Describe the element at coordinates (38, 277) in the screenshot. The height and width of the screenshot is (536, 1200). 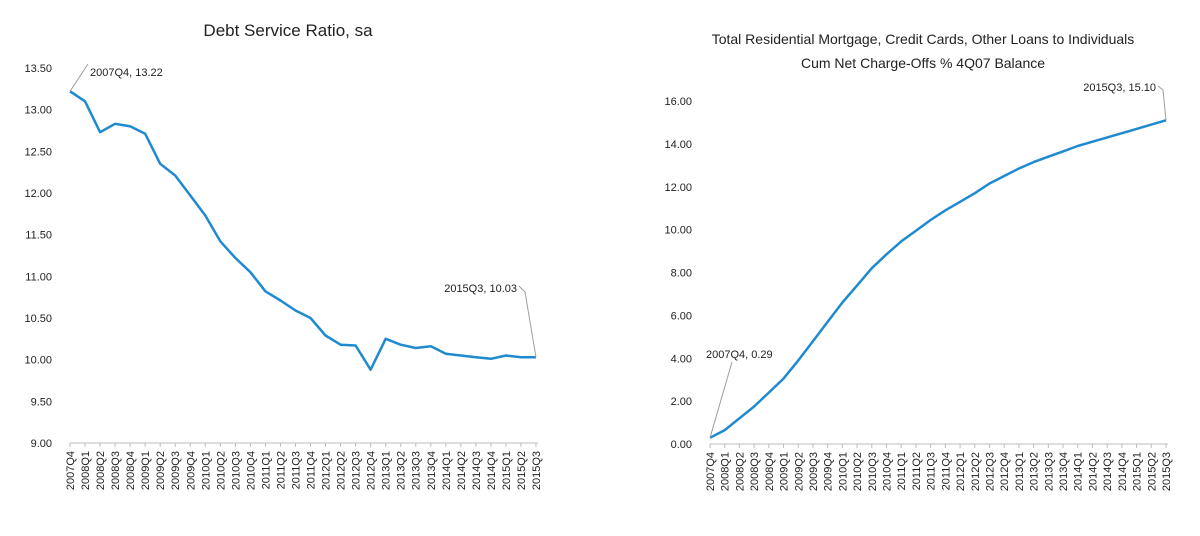
I see `y-tick-label: 11.00` at that location.